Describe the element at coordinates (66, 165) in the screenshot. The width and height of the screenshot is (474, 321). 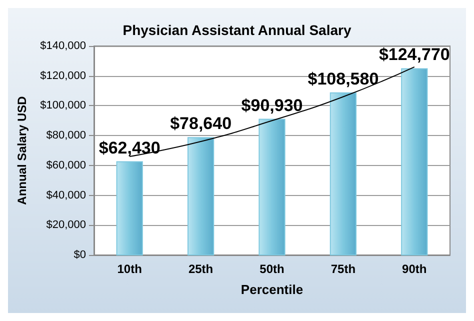
I see `y-tick-label: $60,000` at that location.